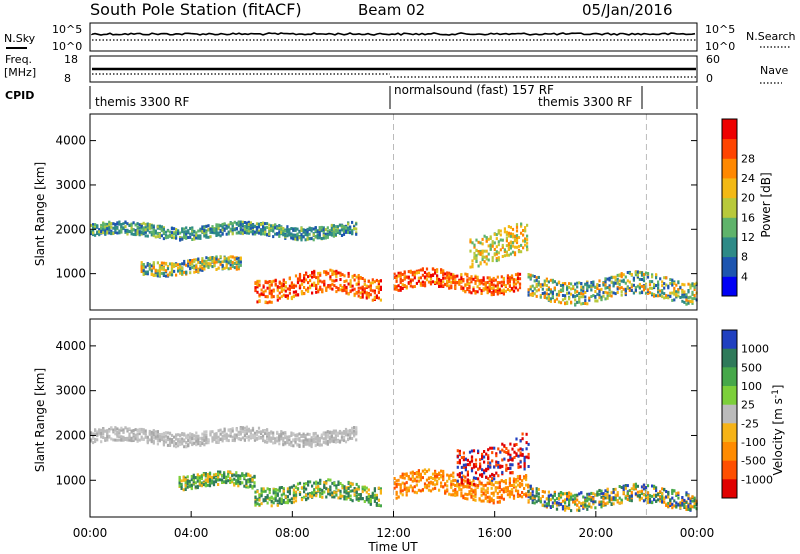  What do you see at coordinates (748, 178) in the screenshot?
I see `colorbar-tick-label: 24` at bounding box center [748, 178].